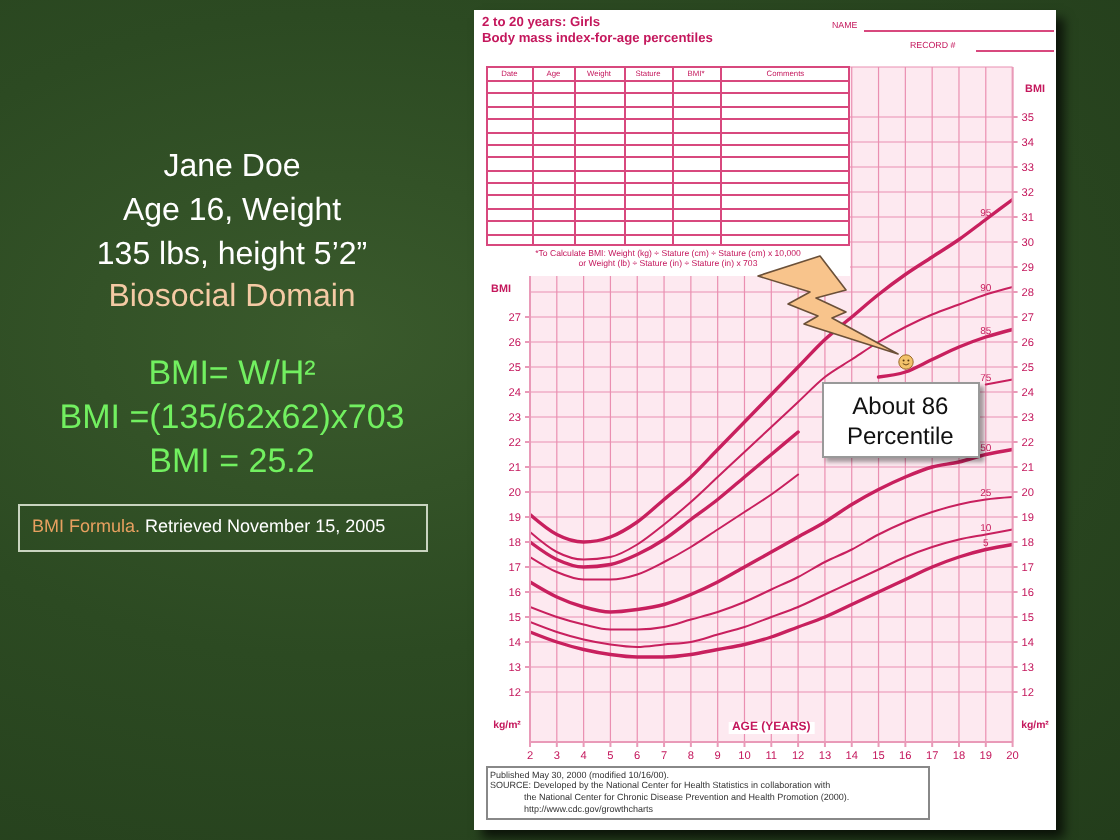 The width and height of the screenshot is (1120, 840). What do you see at coordinates (232, 256) in the screenshot?
I see `text: 135 lbs, height 5’2”` at bounding box center [232, 256].